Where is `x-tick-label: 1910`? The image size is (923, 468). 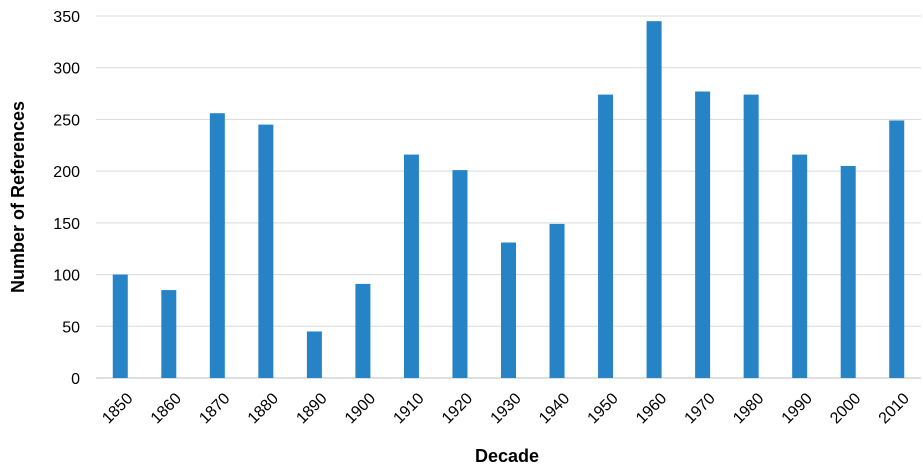
x-tick-label: 1910 is located at coordinates (408, 408).